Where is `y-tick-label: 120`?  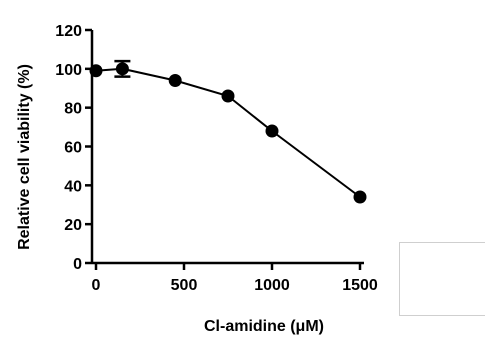 y-tick-label: 120 is located at coordinates (68, 31).